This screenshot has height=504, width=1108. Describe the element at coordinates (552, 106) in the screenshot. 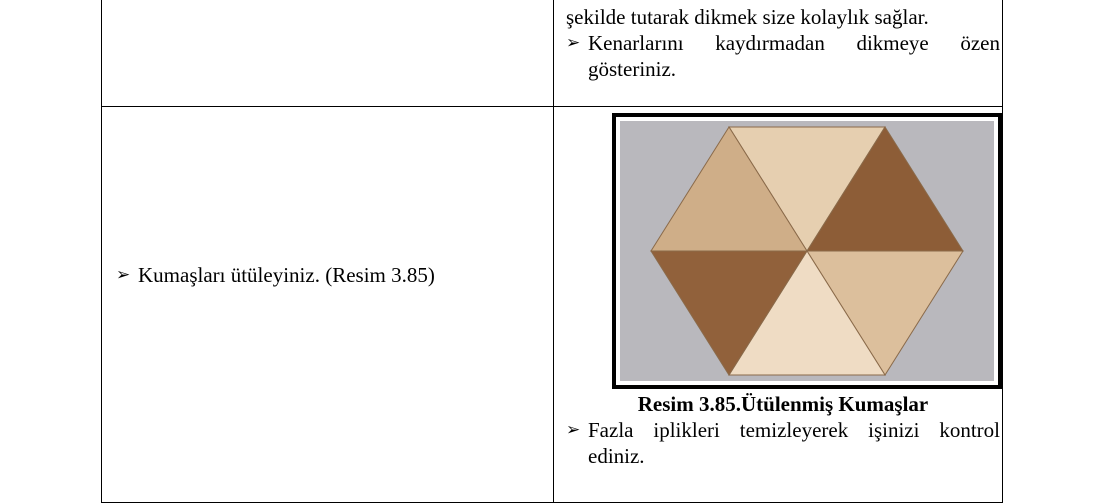

I see `row-divider` at that location.